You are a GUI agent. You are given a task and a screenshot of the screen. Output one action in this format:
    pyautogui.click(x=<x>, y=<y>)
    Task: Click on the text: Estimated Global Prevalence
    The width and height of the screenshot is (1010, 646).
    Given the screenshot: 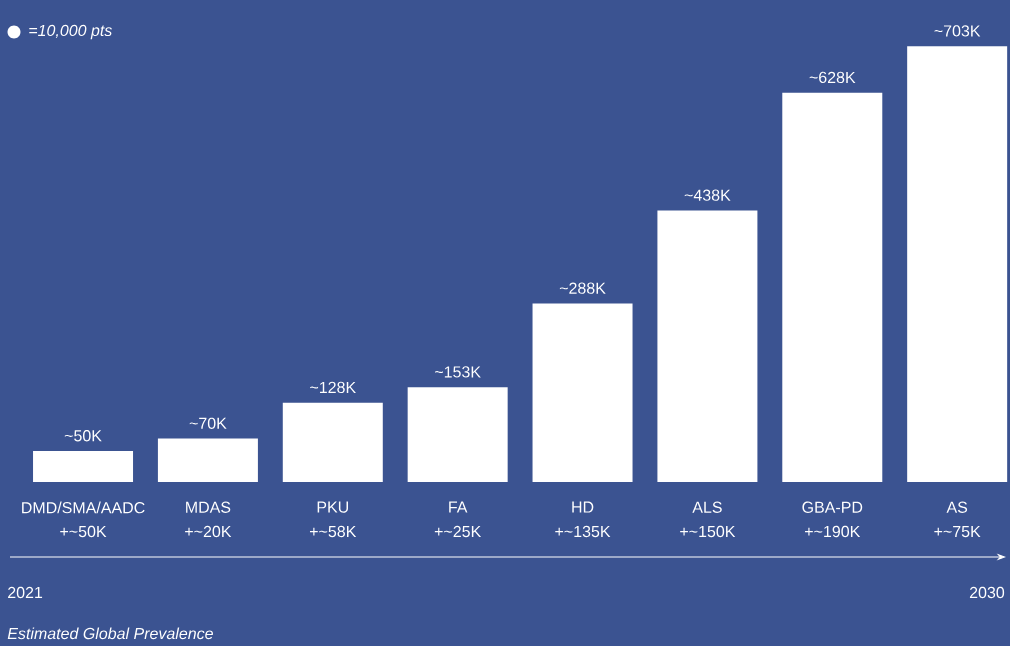 What is the action you would take?
    pyautogui.click(x=110, y=633)
    